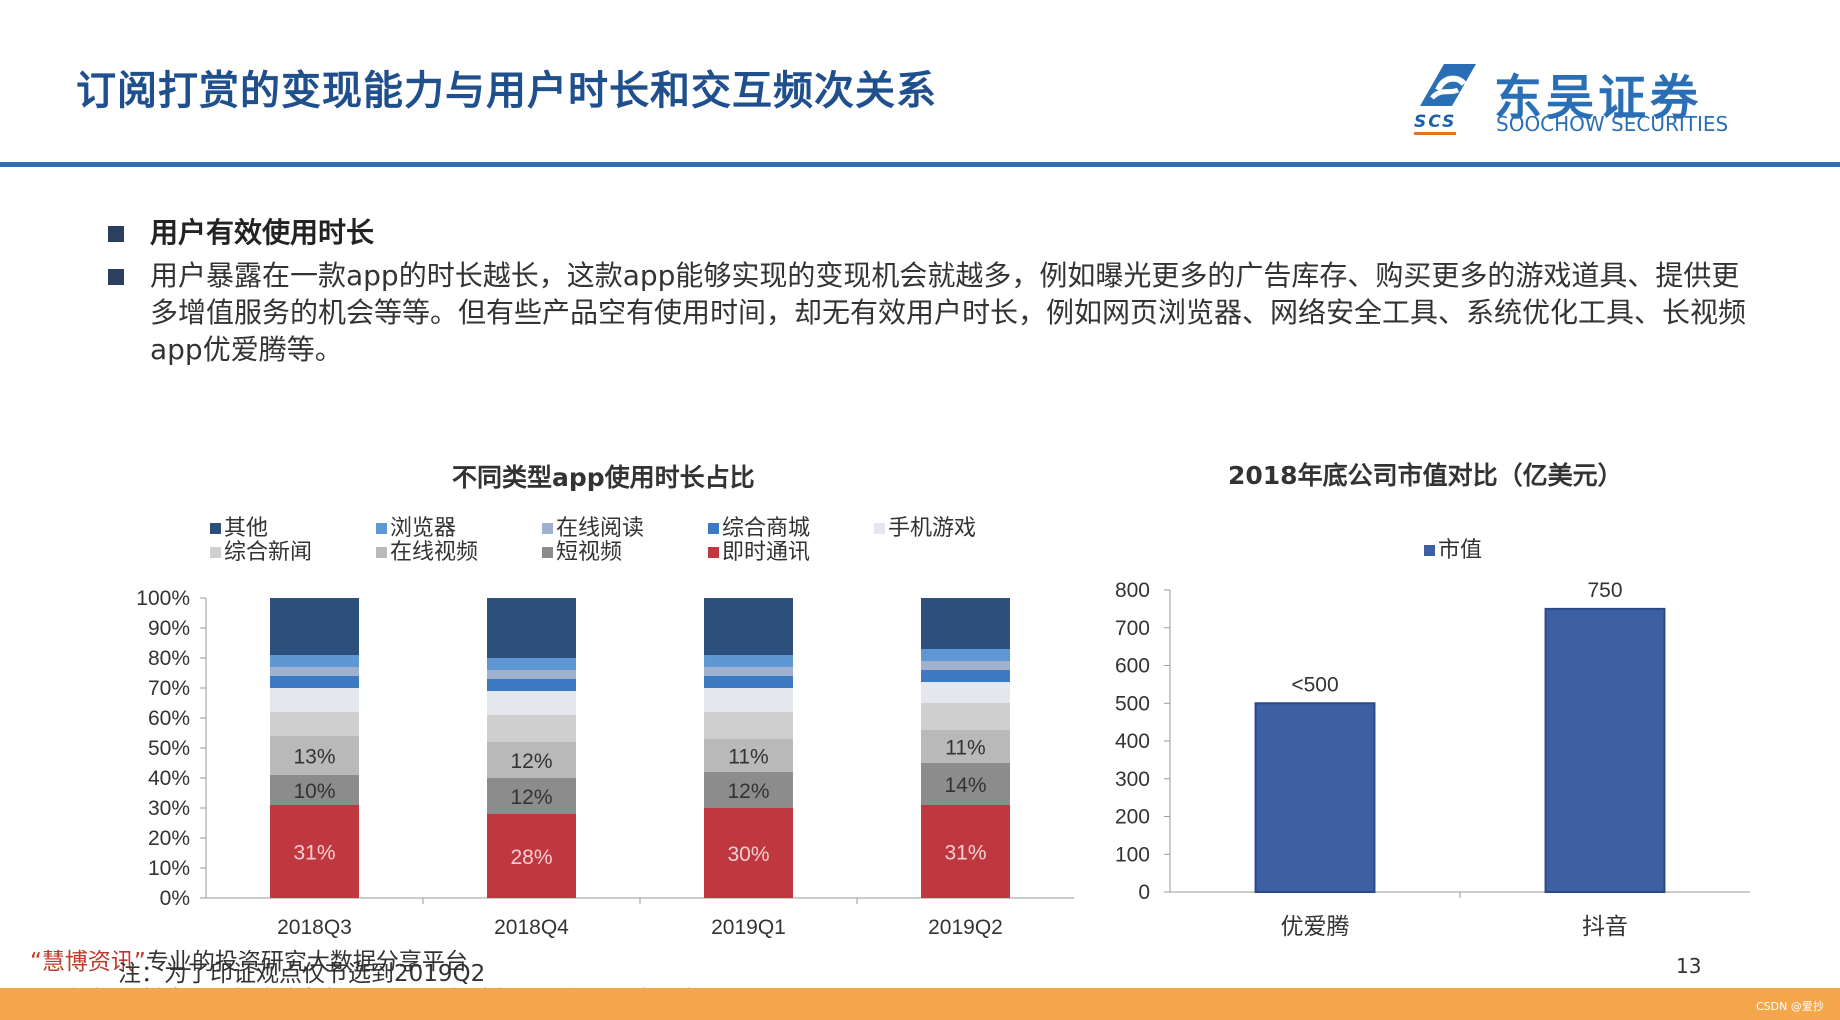  What do you see at coordinates (932, 528) in the screenshot?
I see `legend-label: 手机游戏` at bounding box center [932, 528].